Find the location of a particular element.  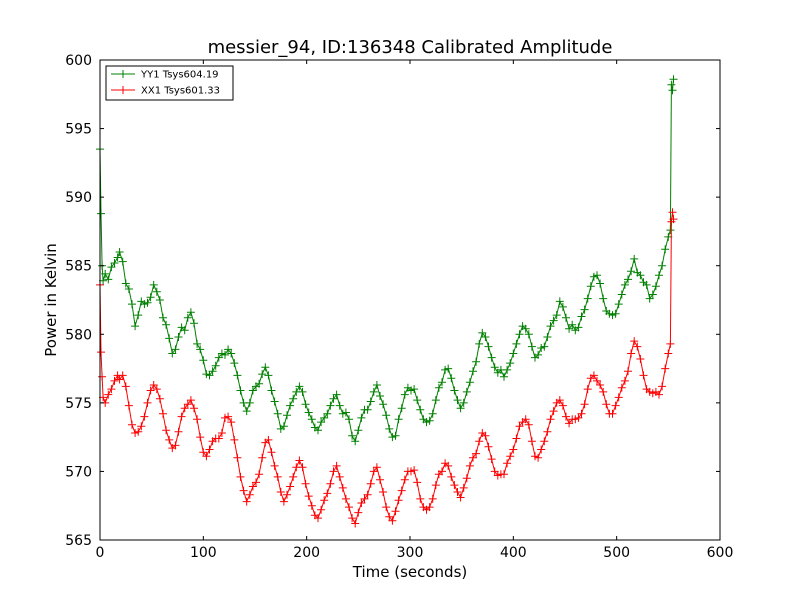

y-tick-label: 595 is located at coordinates (78, 130).